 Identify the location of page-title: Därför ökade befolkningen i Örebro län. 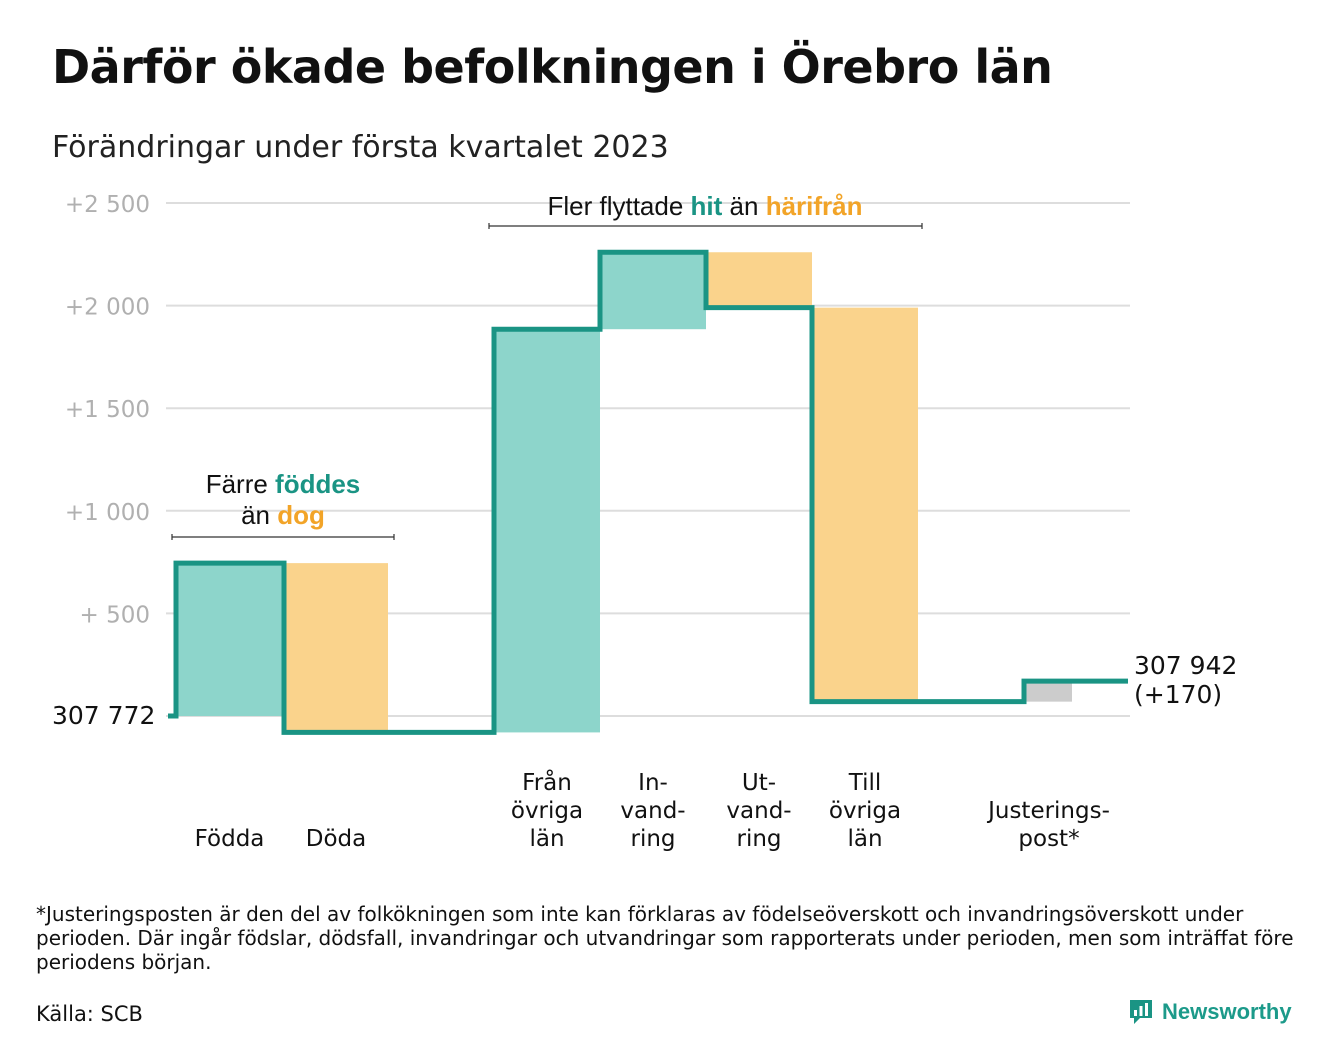
(552, 67).